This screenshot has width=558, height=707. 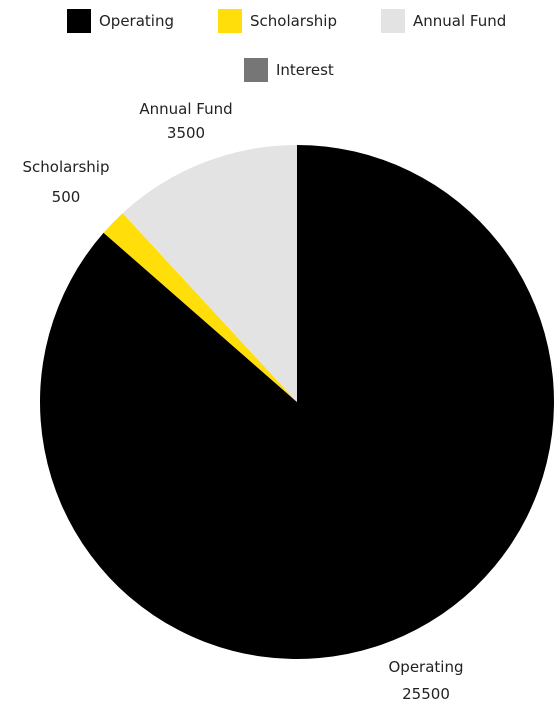 What do you see at coordinates (426, 680) in the screenshot?
I see `data-label-operating: Operating 25500` at bounding box center [426, 680].